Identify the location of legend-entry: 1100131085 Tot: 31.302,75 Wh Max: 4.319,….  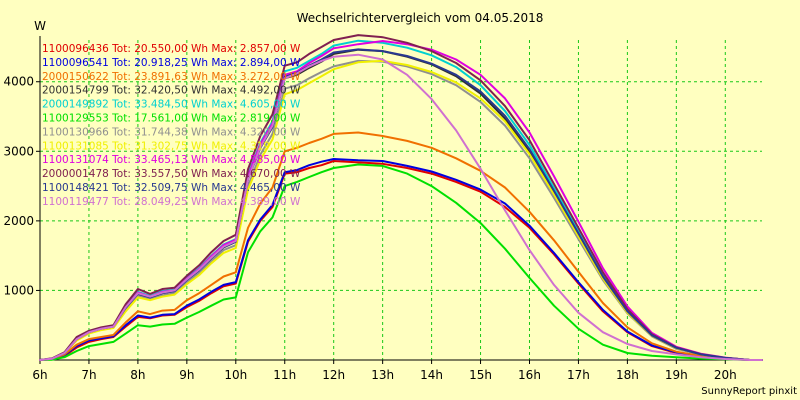
(171, 146).